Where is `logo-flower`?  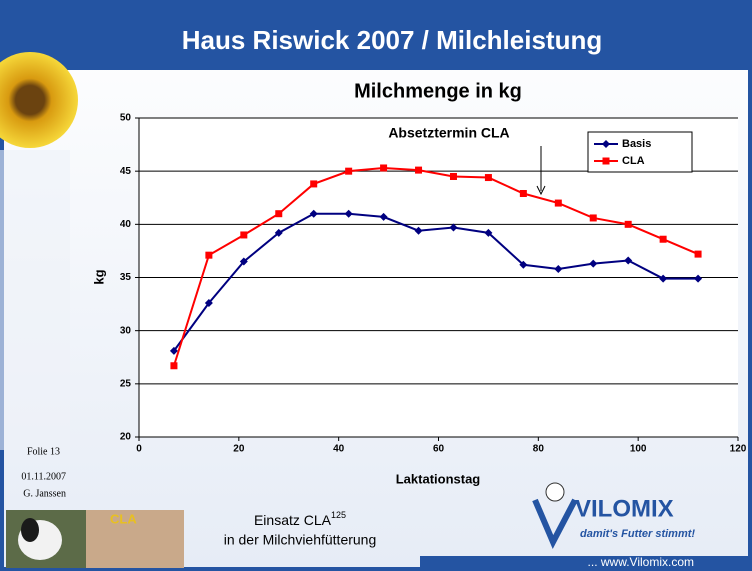 logo-flower is located at coordinates (555, 492).